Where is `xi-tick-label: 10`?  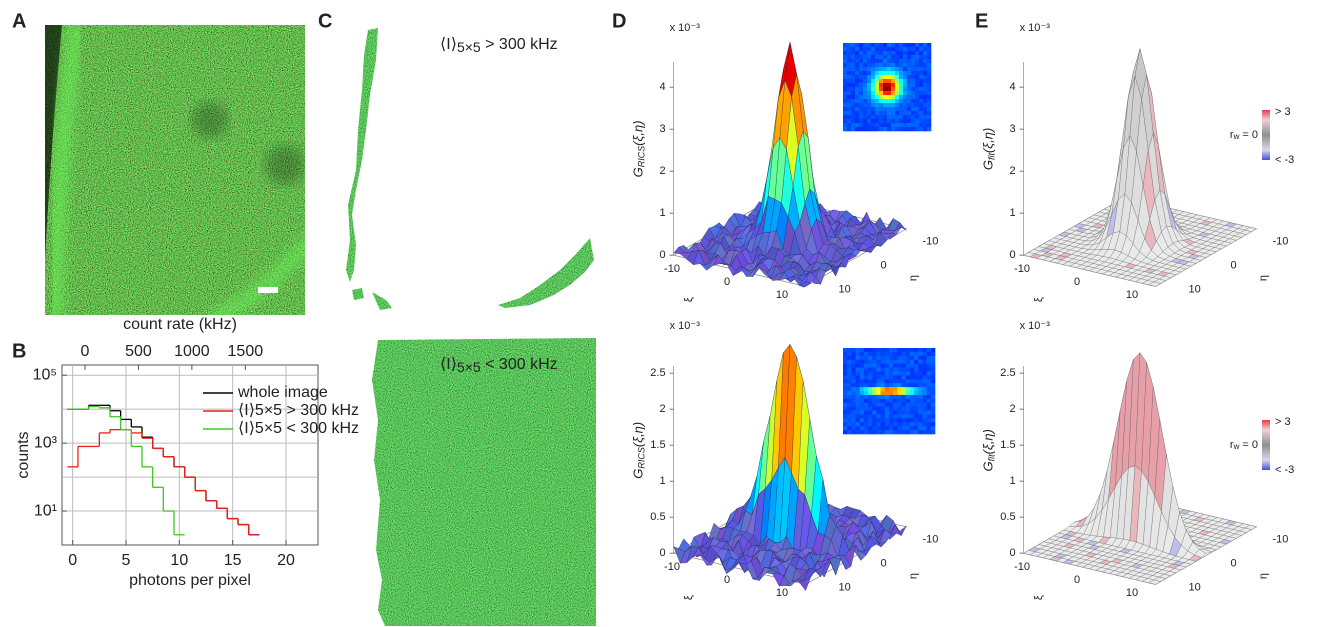
xi-tick-label: 10 is located at coordinates (782, 295).